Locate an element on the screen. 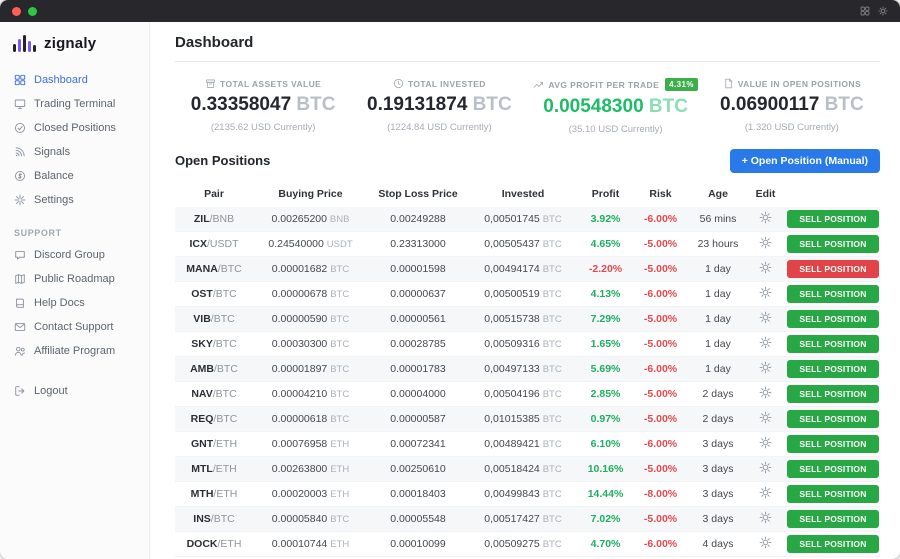 The height and width of the screenshot is (559, 900). stat-number: 0.33358047 is located at coordinates (241, 104).